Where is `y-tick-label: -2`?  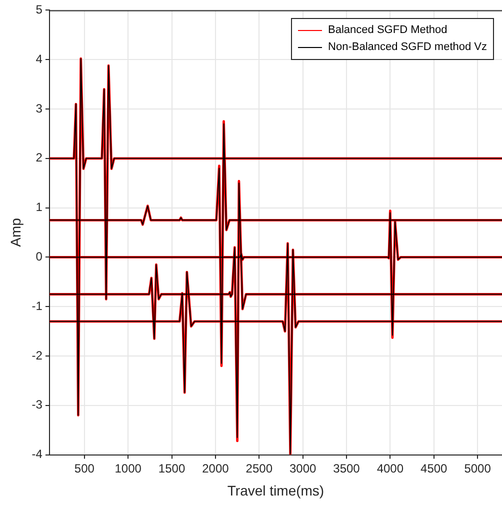
y-tick-label: -2 is located at coordinates (37, 355).